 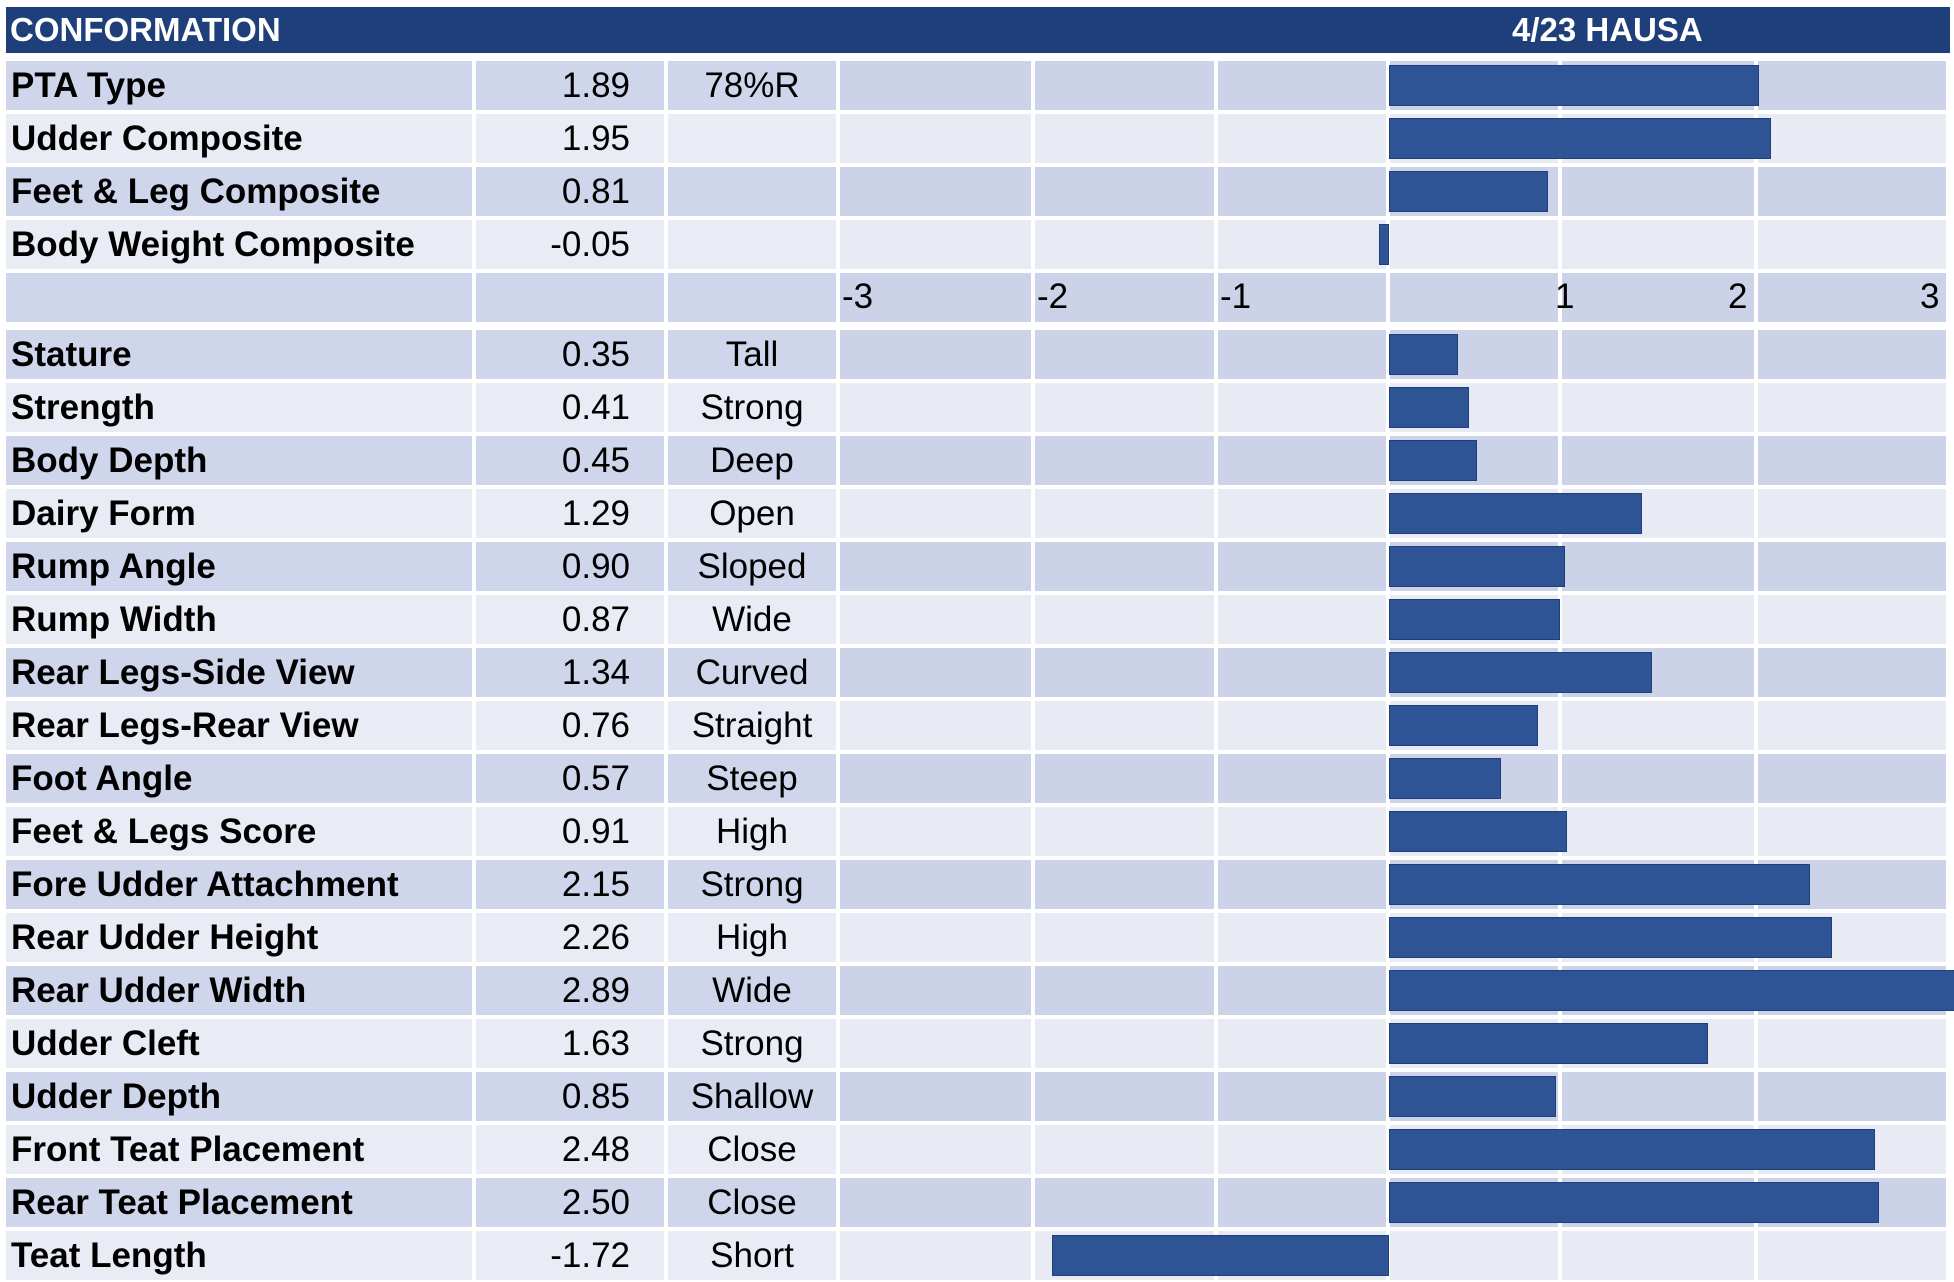 What do you see at coordinates (752, 990) in the screenshot?
I see `trait-descriptor: Wide` at bounding box center [752, 990].